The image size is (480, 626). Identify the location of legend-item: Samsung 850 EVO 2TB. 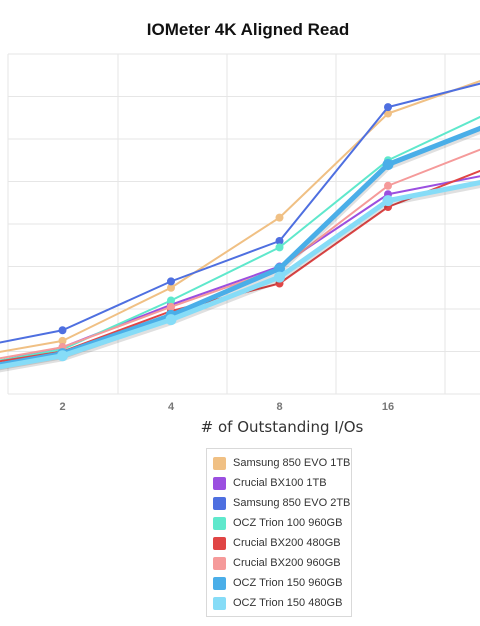
(282, 503).